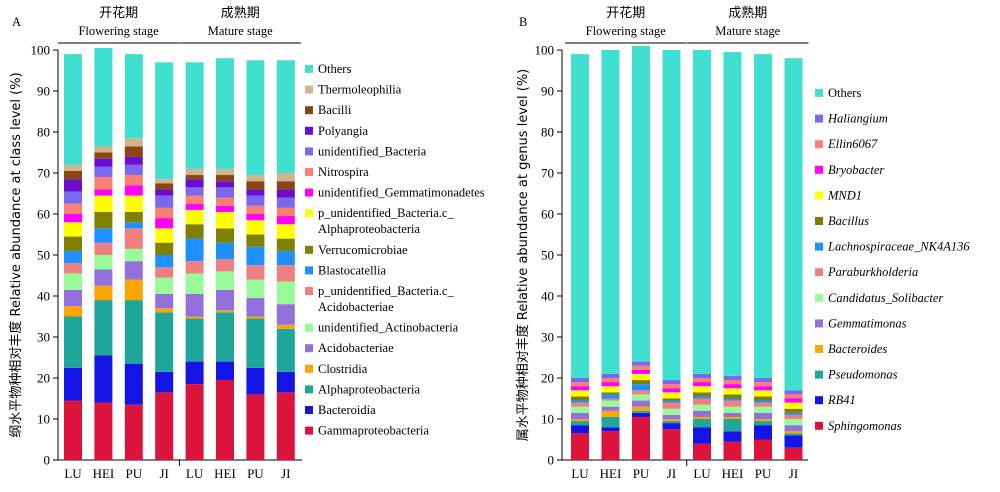 The image size is (1000, 492). What do you see at coordinates (547, 419) in the screenshot?
I see `y-tick-label: 10` at bounding box center [547, 419].